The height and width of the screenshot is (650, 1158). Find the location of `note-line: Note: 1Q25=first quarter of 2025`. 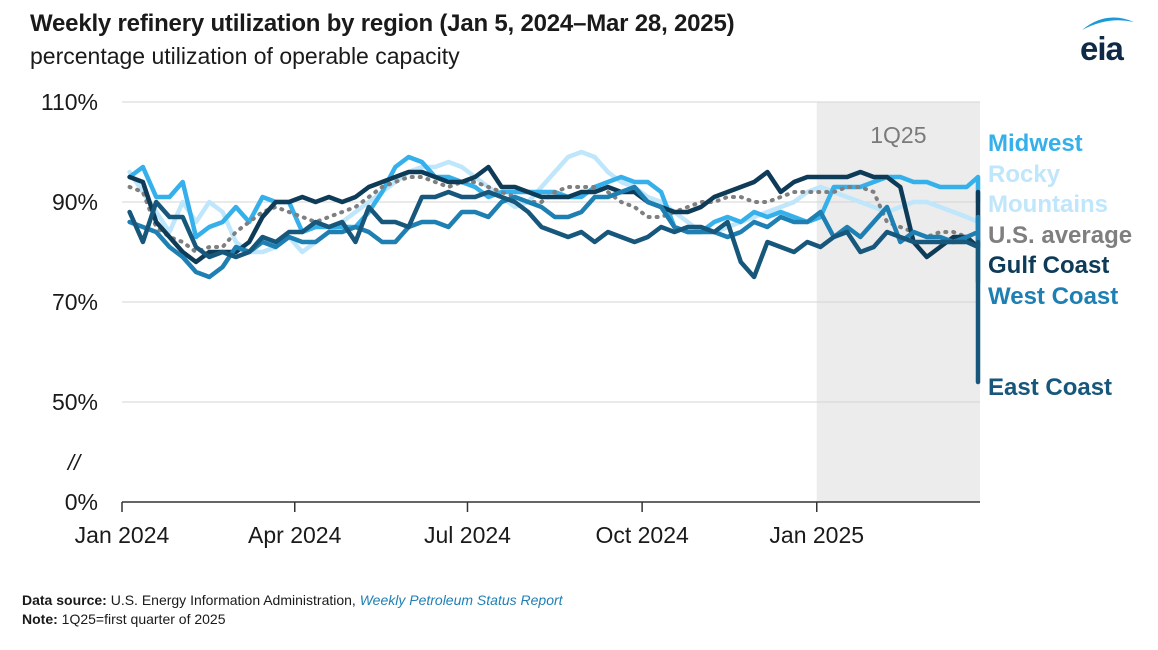

note-line: Note: 1Q25=first quarter of 2025 is located at coordinates (124, 619).